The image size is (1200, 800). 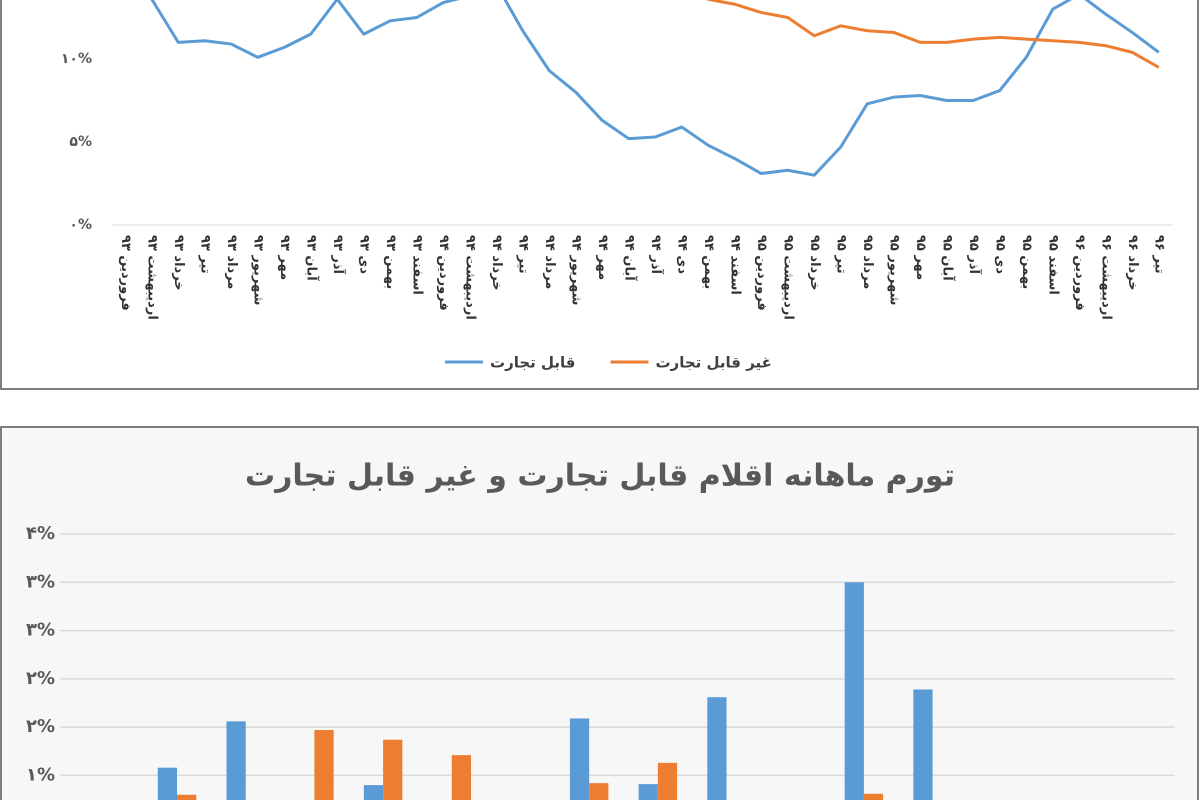 What do you see at coordinates (338, 255) in the screenshot?
I see `x-tick-label: آذر ۹۳` at bounding box center [338, 255].